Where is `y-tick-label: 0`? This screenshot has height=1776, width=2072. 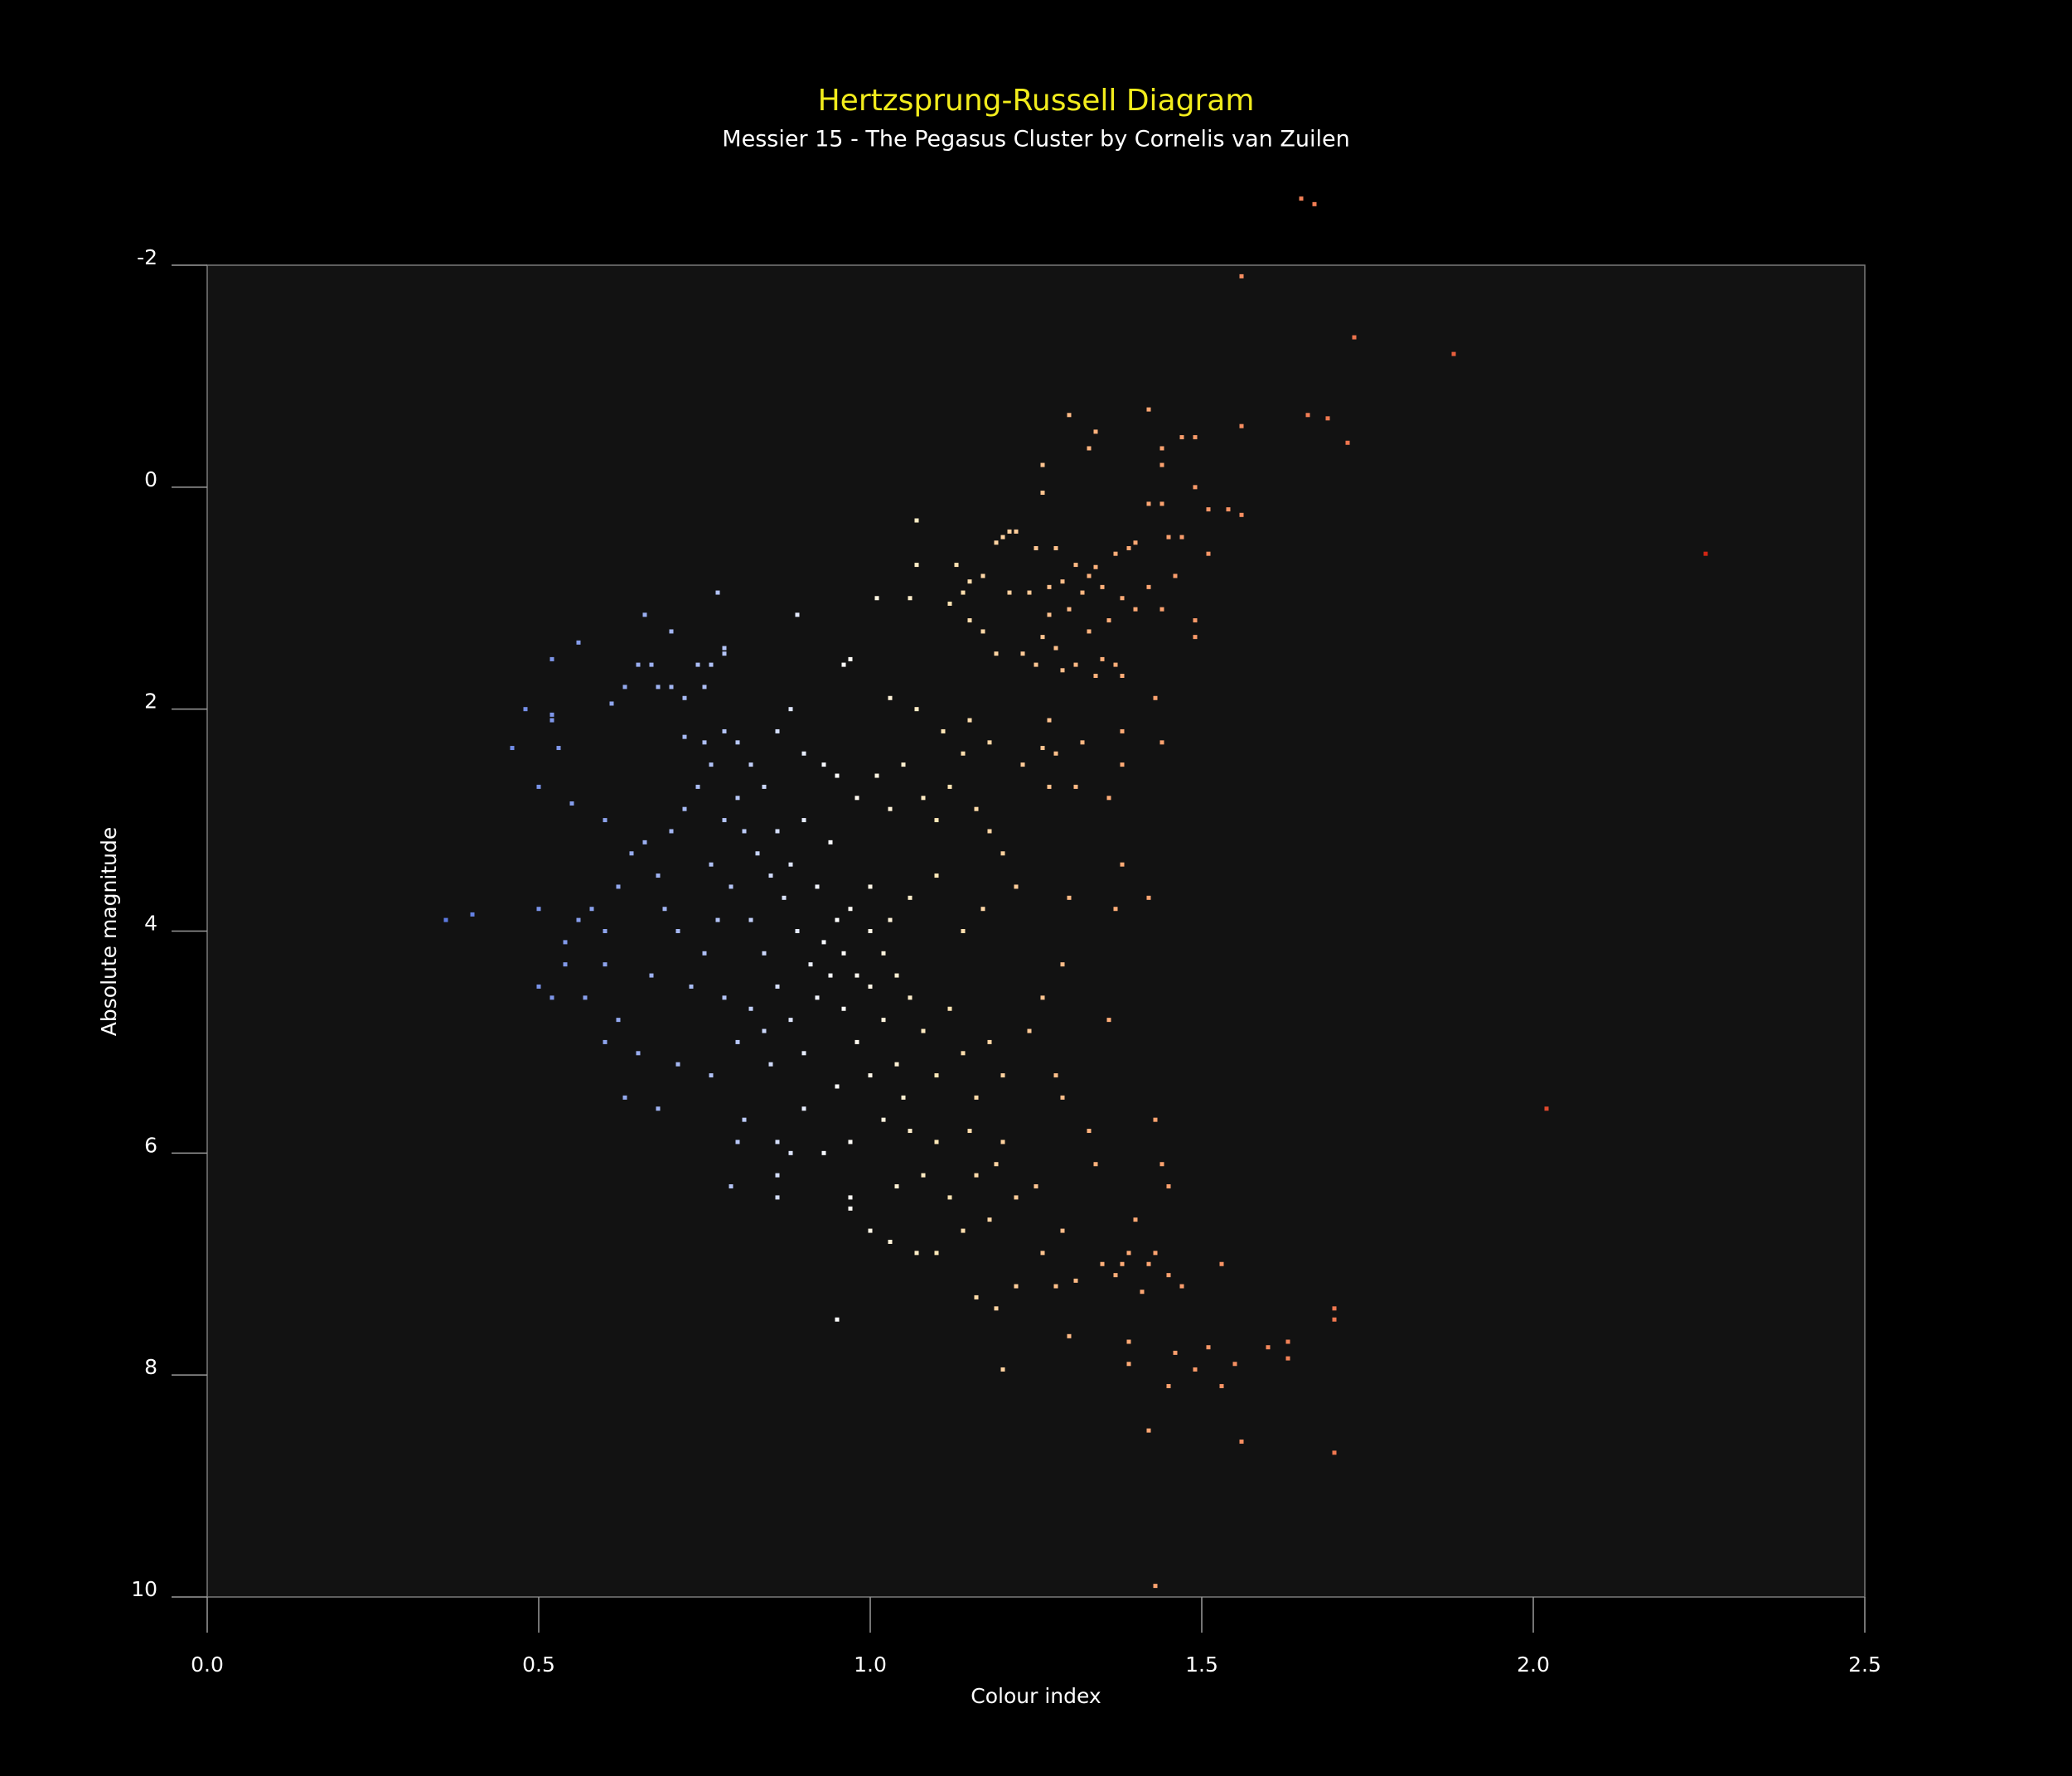 y-tick-label: 0 is located at coordinates (150, 479).